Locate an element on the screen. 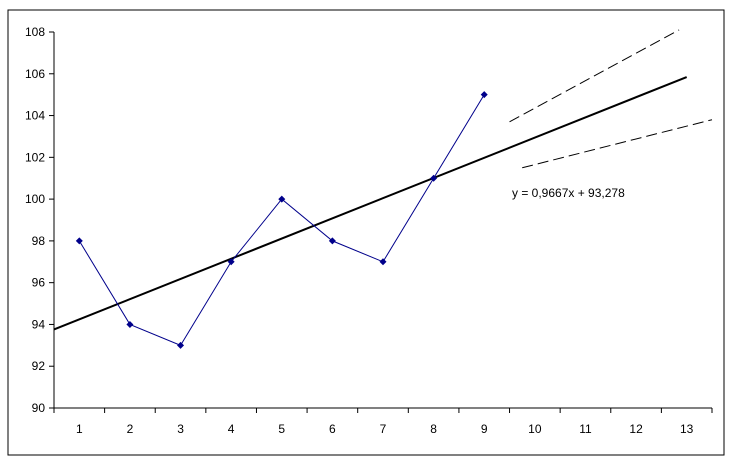  x-tick-label: 11 is located at coordinates (585, 429).